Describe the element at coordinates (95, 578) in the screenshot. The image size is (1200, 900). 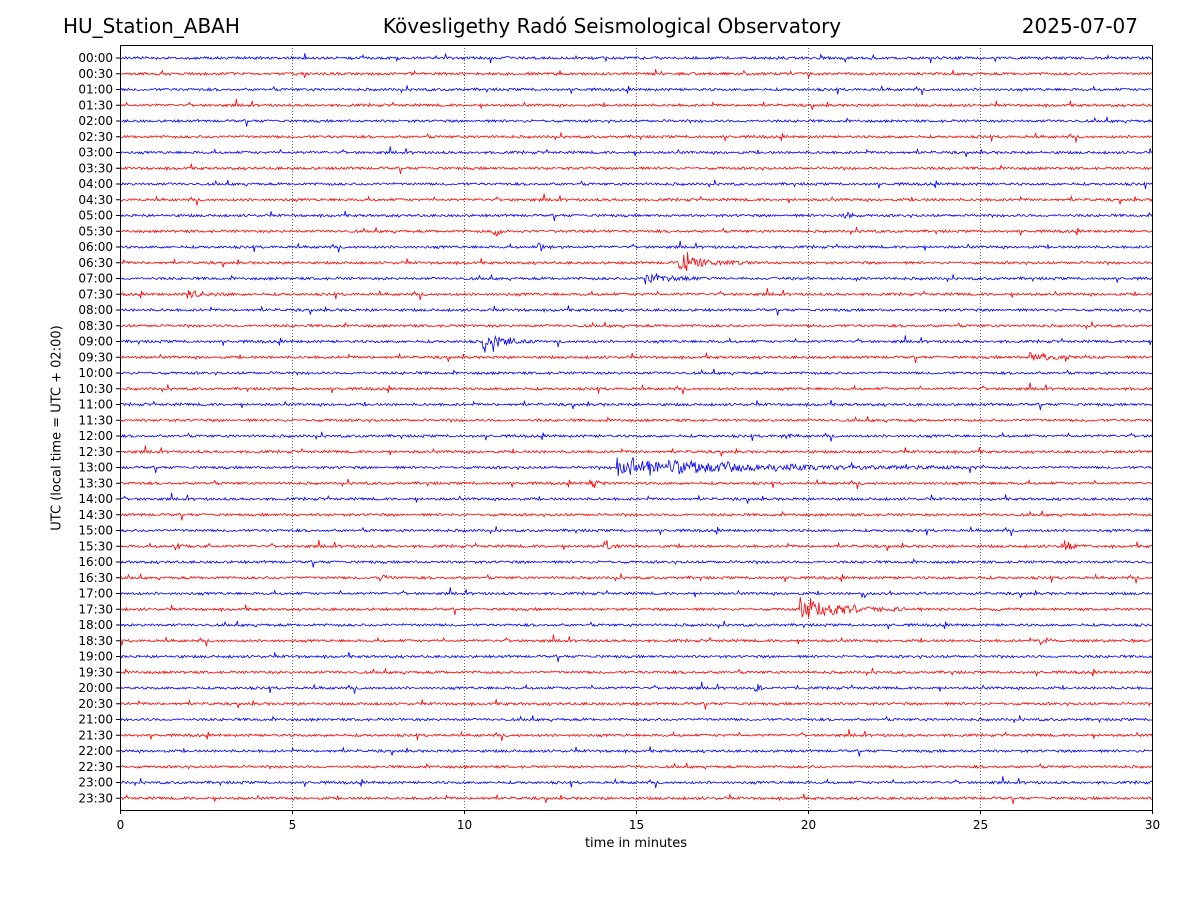
I see `y-tick-label-33: 16:30` at that location.